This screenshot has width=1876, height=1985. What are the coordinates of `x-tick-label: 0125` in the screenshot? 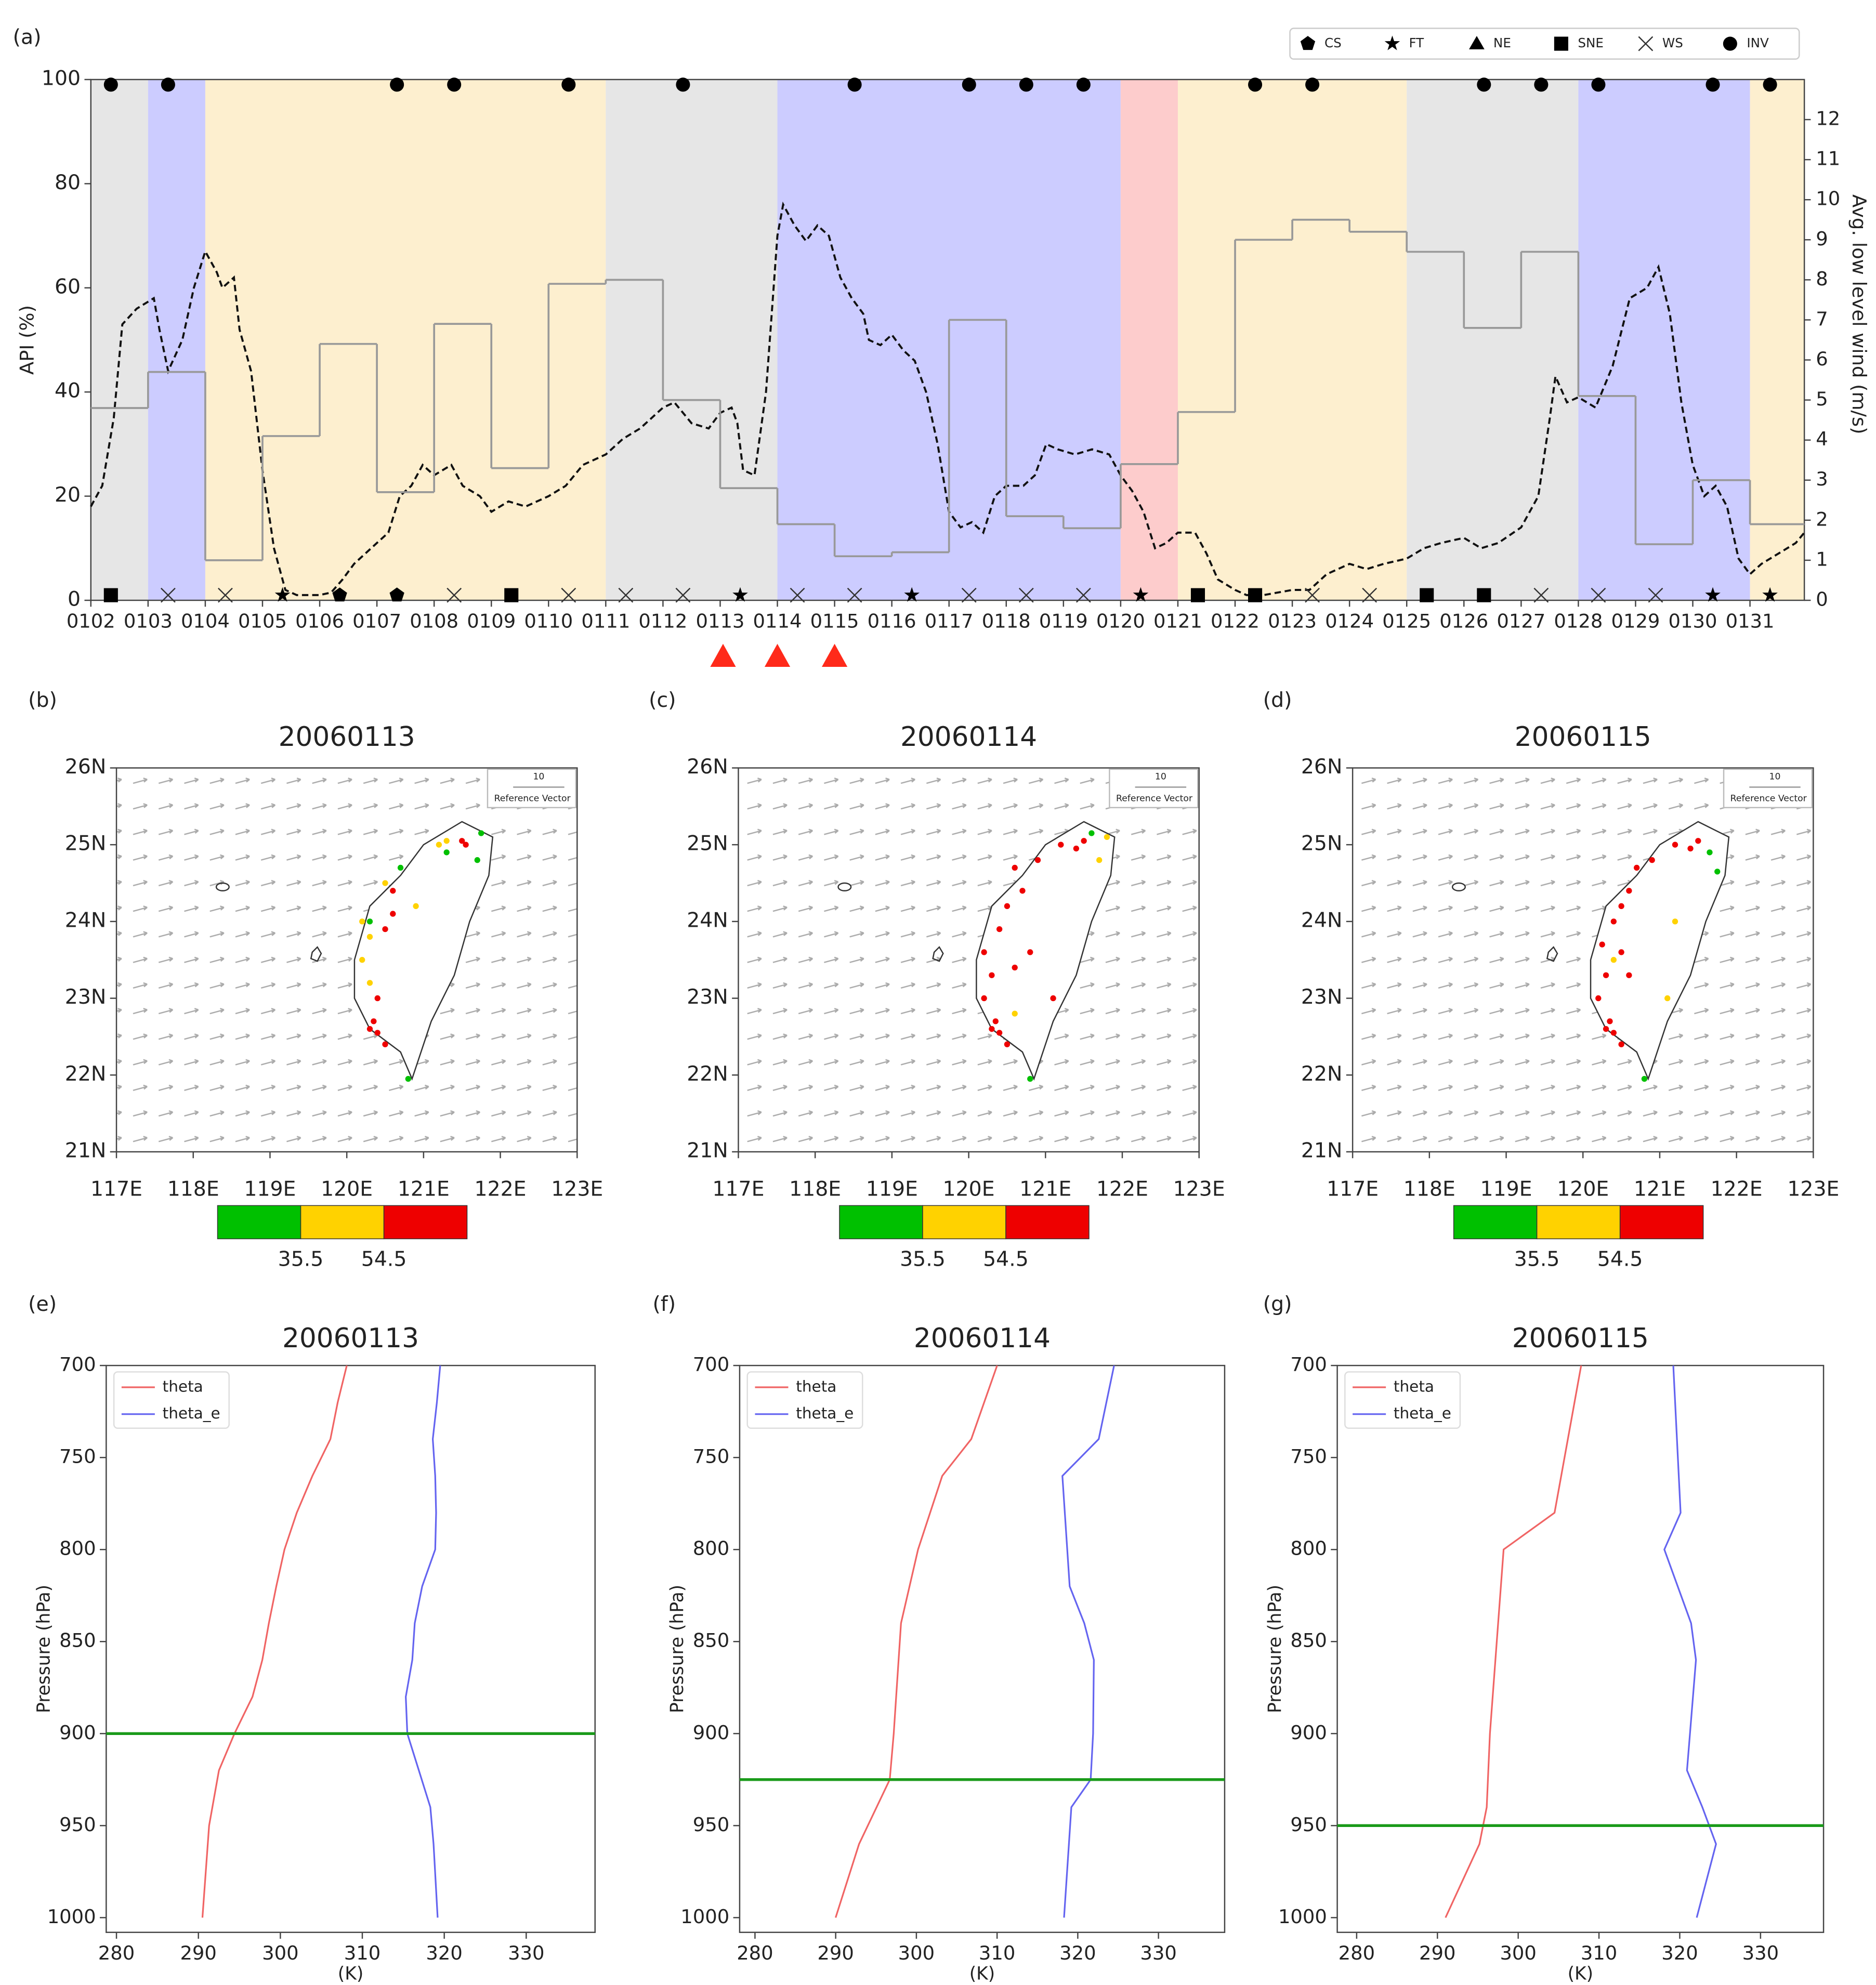 It's located at (1406, 621).